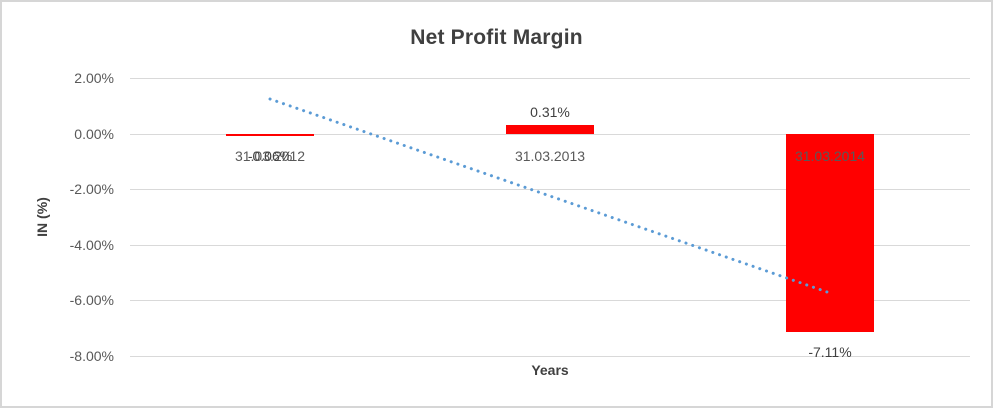 This screenshot has height=408, width=993. Describe the element at coordinates (496, 37) in the screenshot. I see `chart-title: Net Profit Margin` at that location.